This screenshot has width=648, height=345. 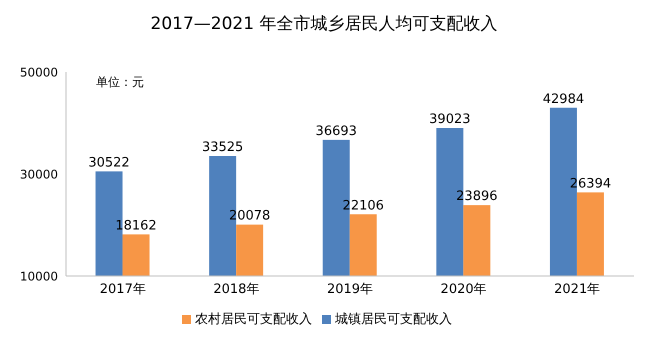 I want to click on data-label: 33525, so click(x=223, y=148).